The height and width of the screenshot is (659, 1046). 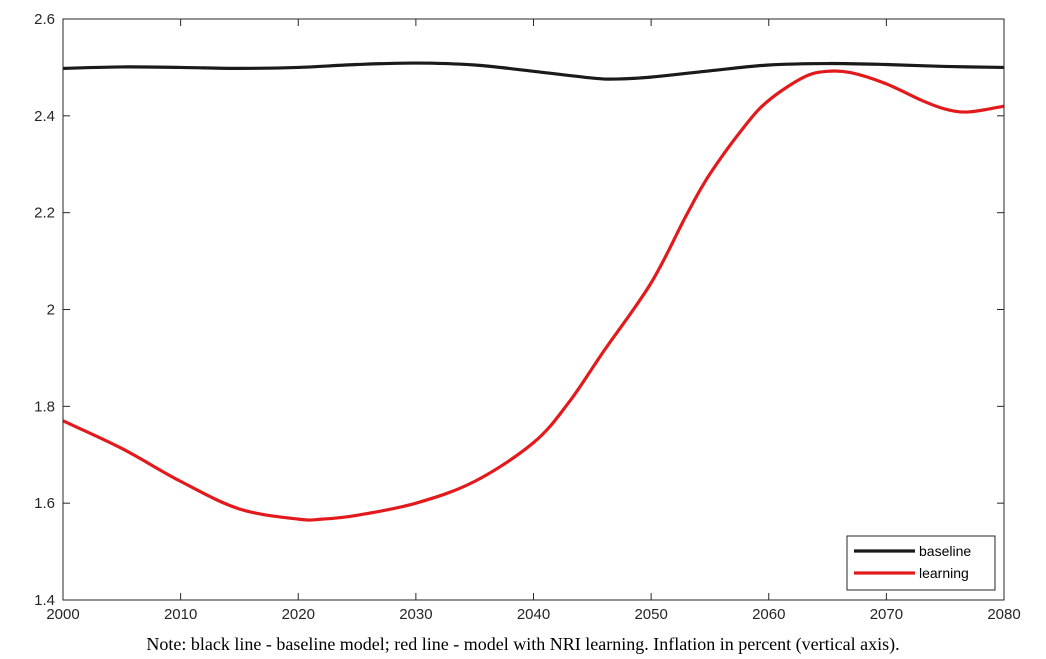 What do you see at coordinates (44, 503) in the screenshot?
I see `y-tick-label: 1.6` at bounding box center [44, 503].